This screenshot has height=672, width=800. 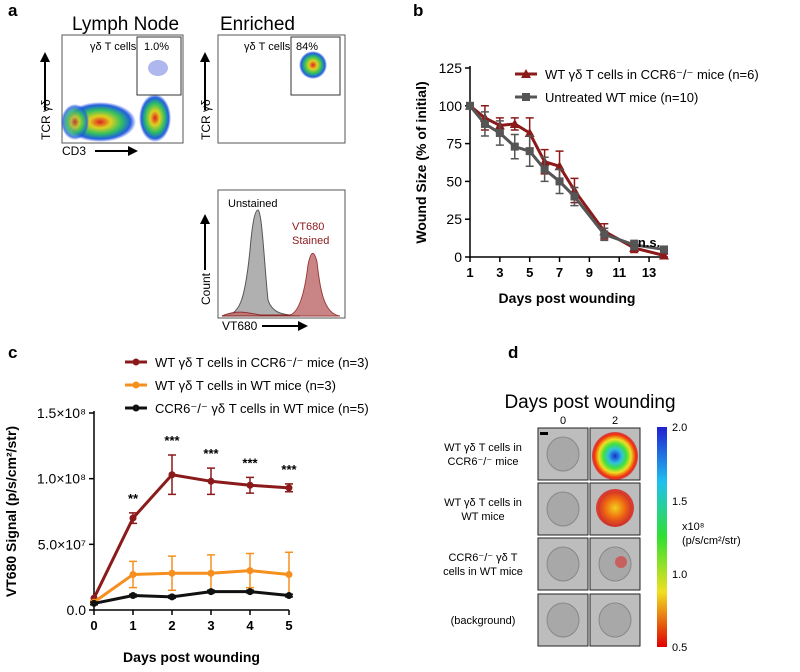 I want to click on gate-value: 1.0%, so click(x=156, y=47).